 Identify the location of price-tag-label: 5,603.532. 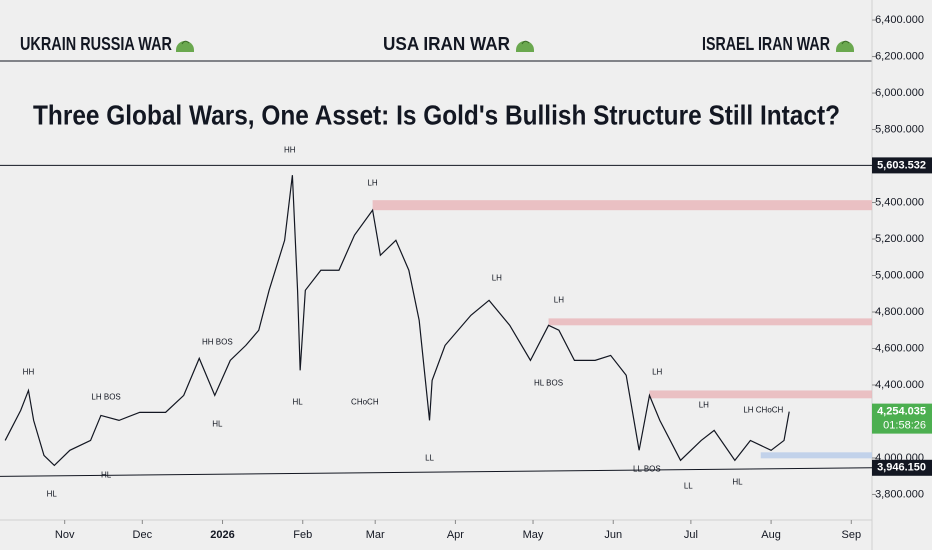
(901, 165).